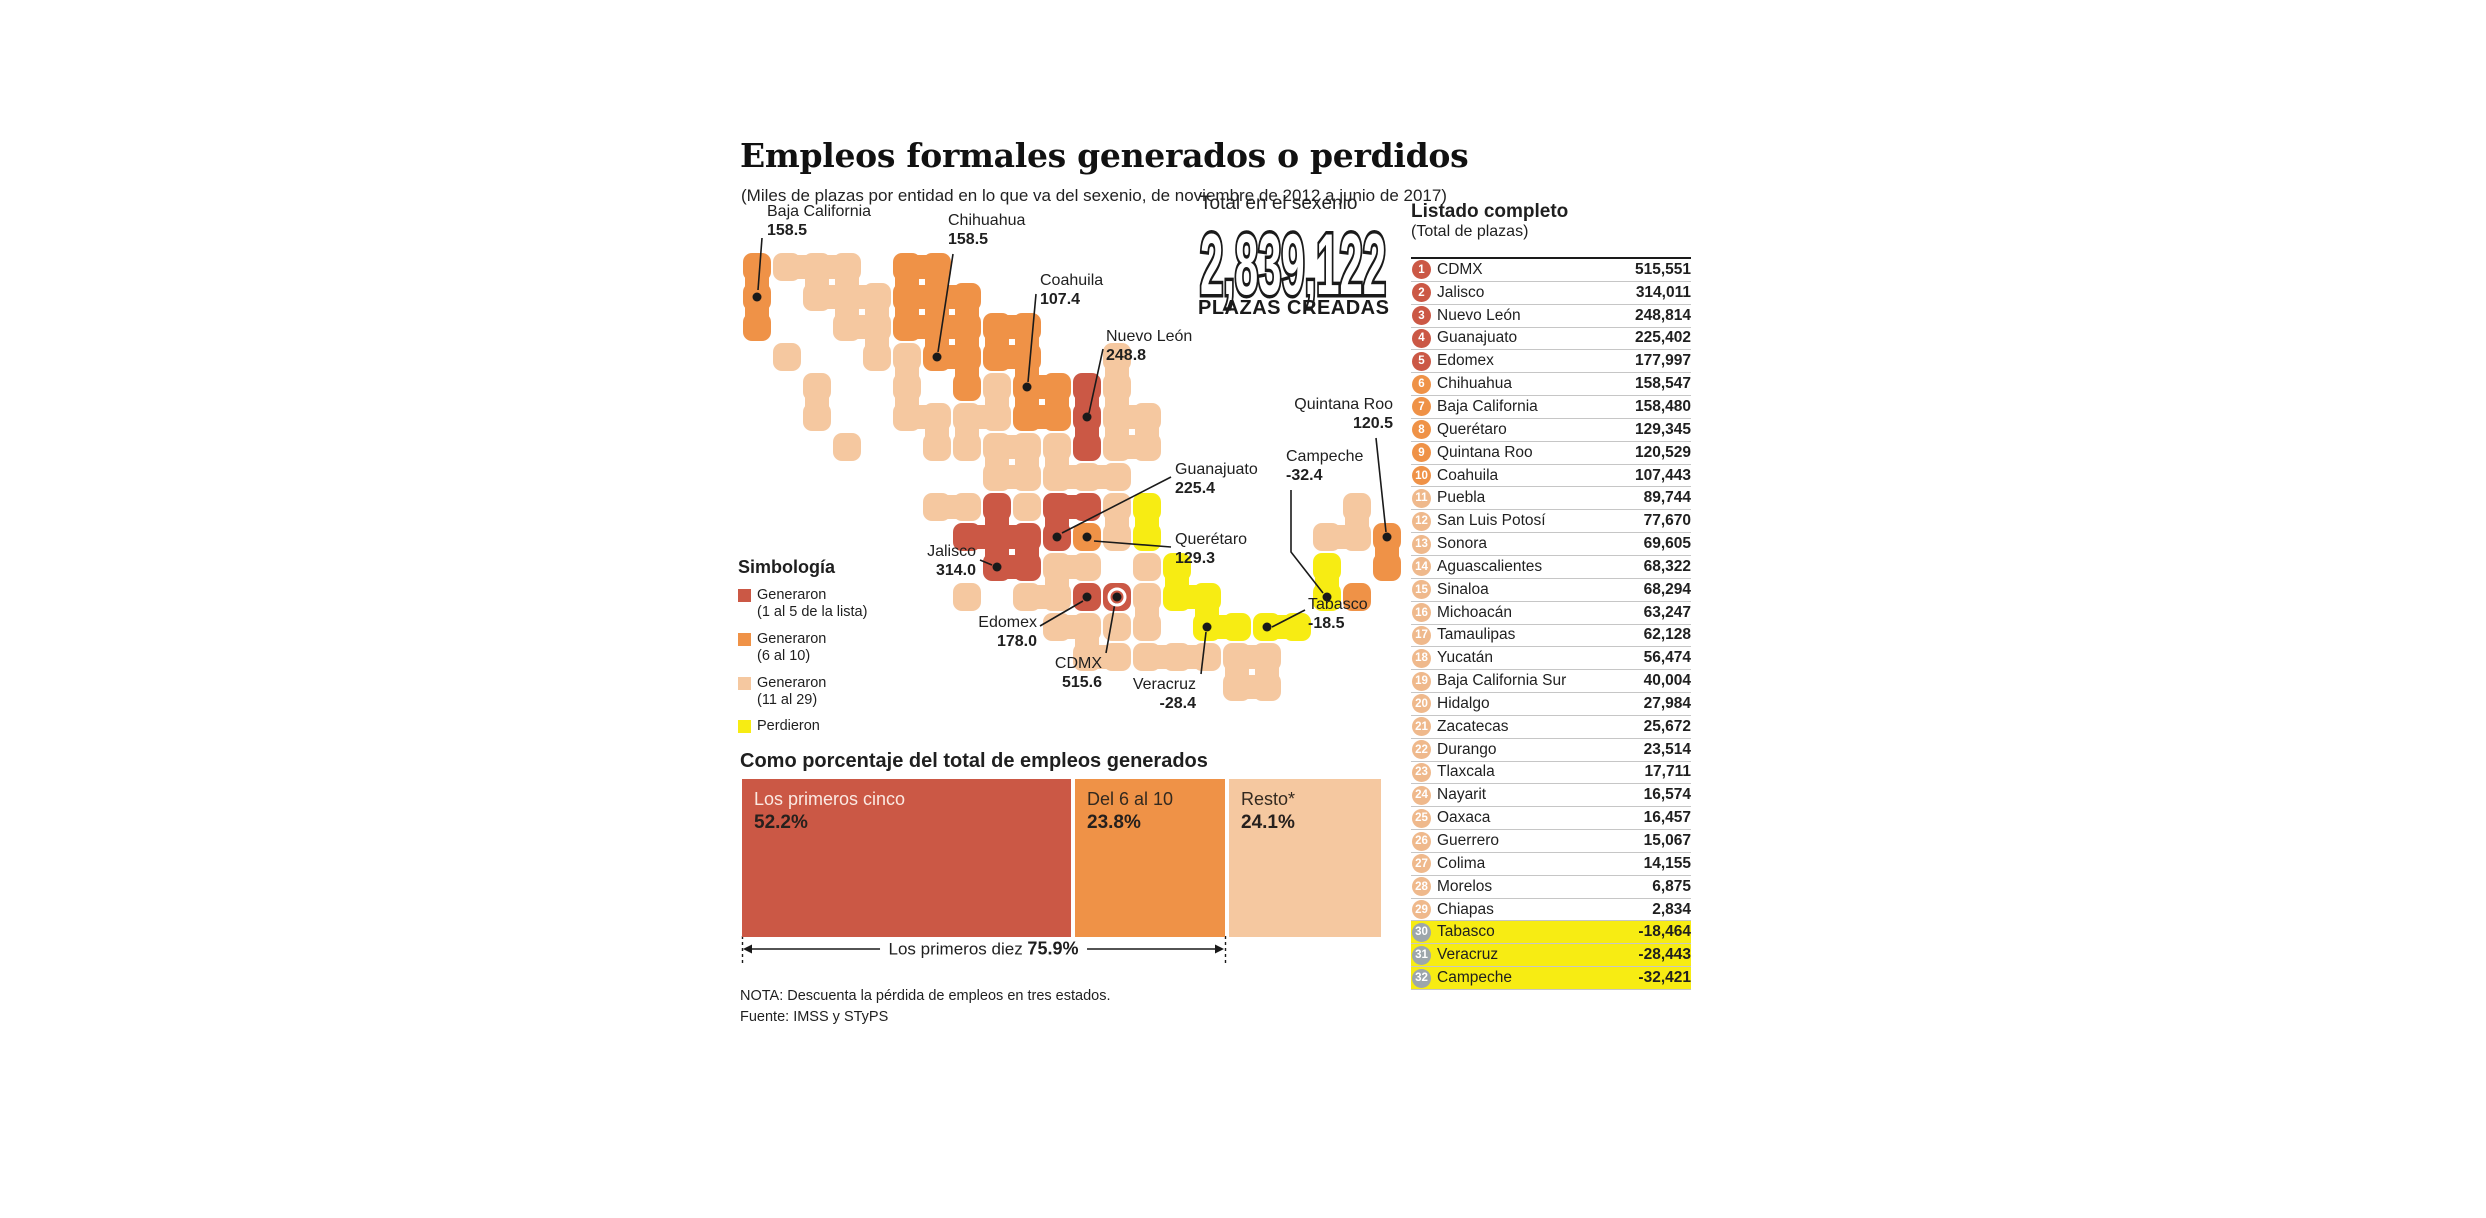  Describe the element at coordinates (1293, 265) in the screenshot. I see `total-value-text: 2,839,122` at that location.